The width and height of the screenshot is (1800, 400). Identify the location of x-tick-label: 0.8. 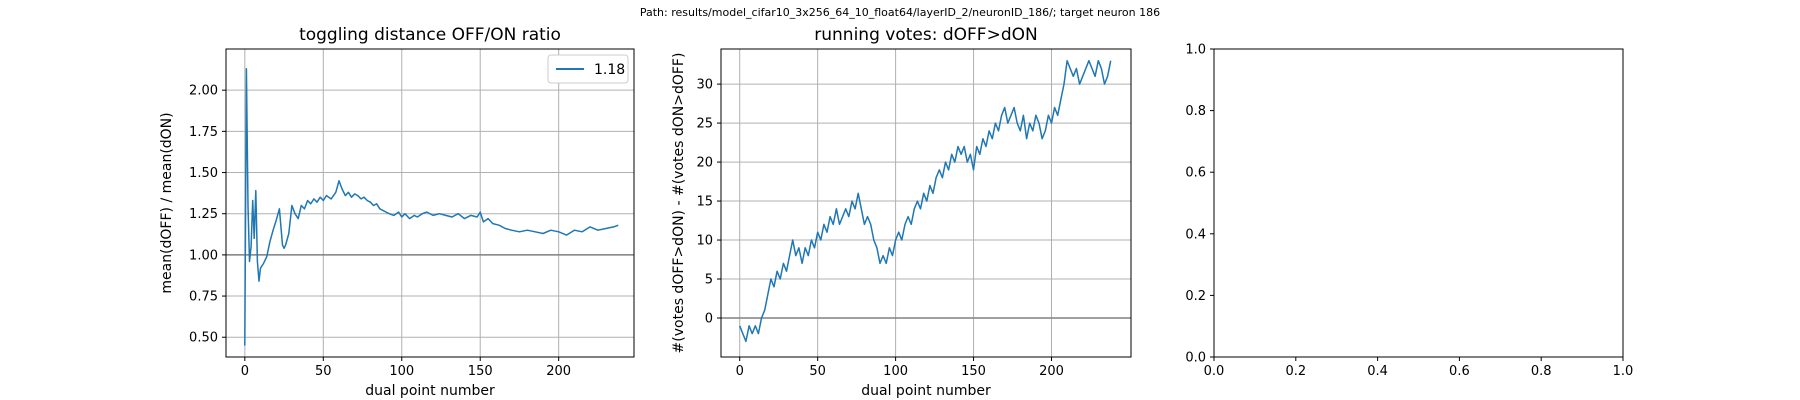
(1541, 371).